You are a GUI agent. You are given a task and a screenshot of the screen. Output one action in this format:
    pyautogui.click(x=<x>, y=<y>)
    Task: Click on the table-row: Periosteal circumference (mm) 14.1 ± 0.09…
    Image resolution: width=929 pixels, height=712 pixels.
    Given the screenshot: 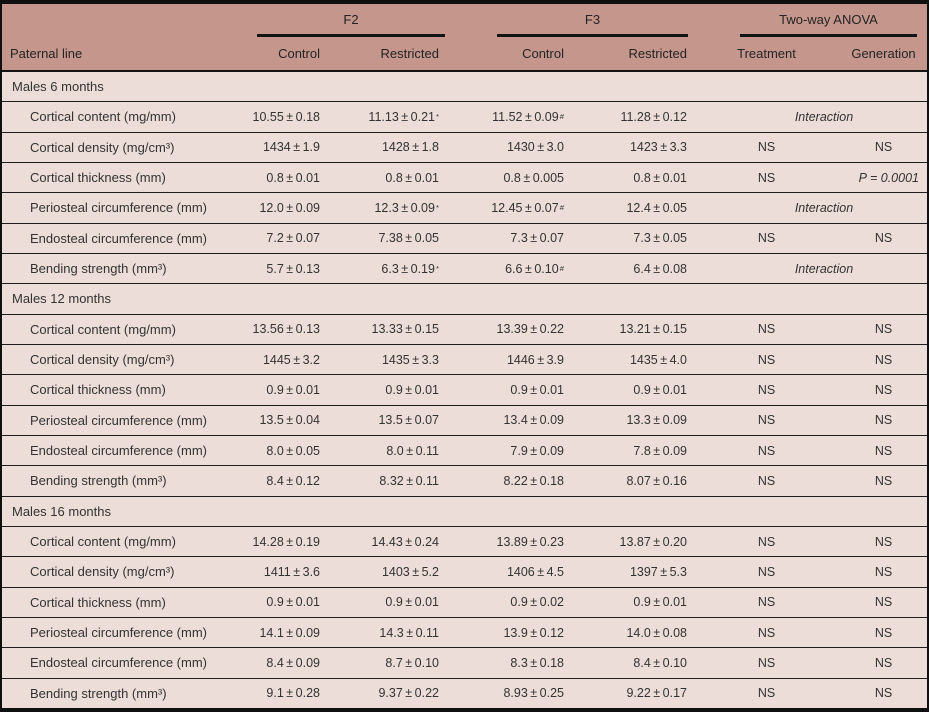 What is the action you would take?
    pyautogui.click(x=464, y=631)
    